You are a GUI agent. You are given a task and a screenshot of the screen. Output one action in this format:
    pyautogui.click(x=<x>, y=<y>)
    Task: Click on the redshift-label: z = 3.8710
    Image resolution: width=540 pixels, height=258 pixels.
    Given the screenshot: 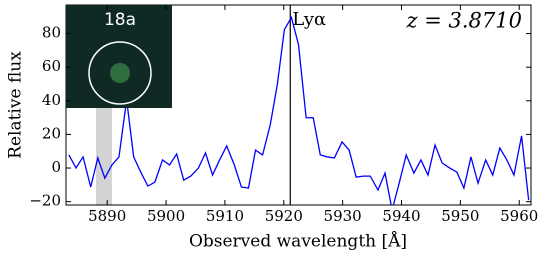 What is the action you would take?
    pyautogui.click(x=464, y=21)
    